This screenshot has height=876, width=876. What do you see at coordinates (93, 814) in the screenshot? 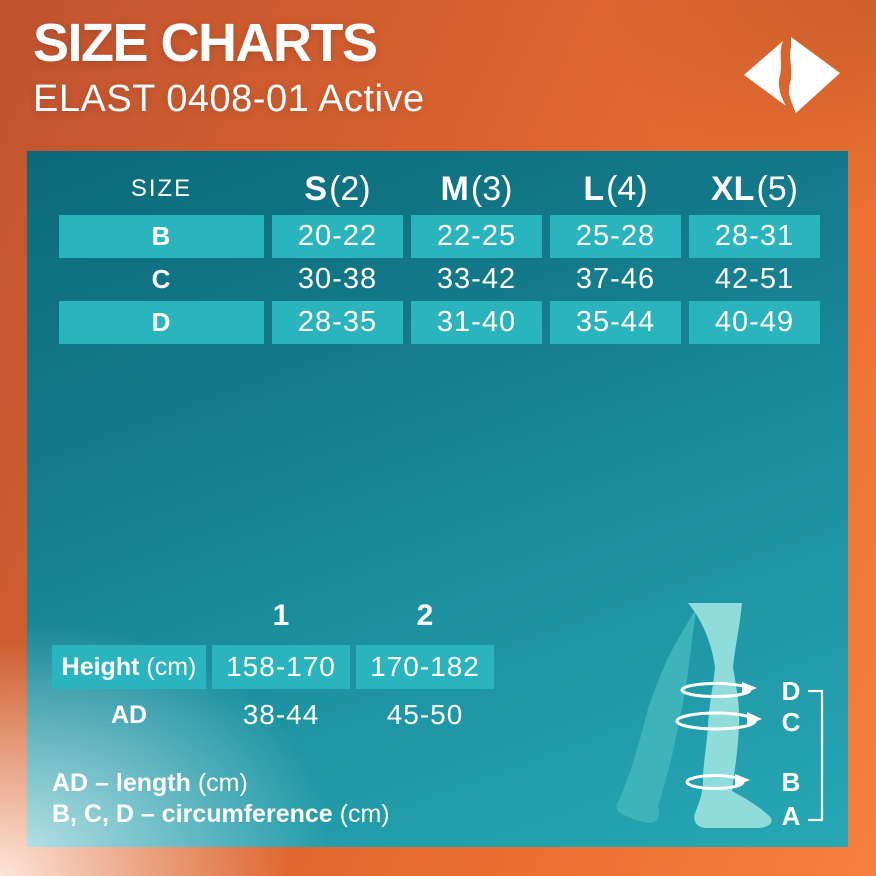
I see `legend-term: B, C, D` at bounding box center [93, 814].